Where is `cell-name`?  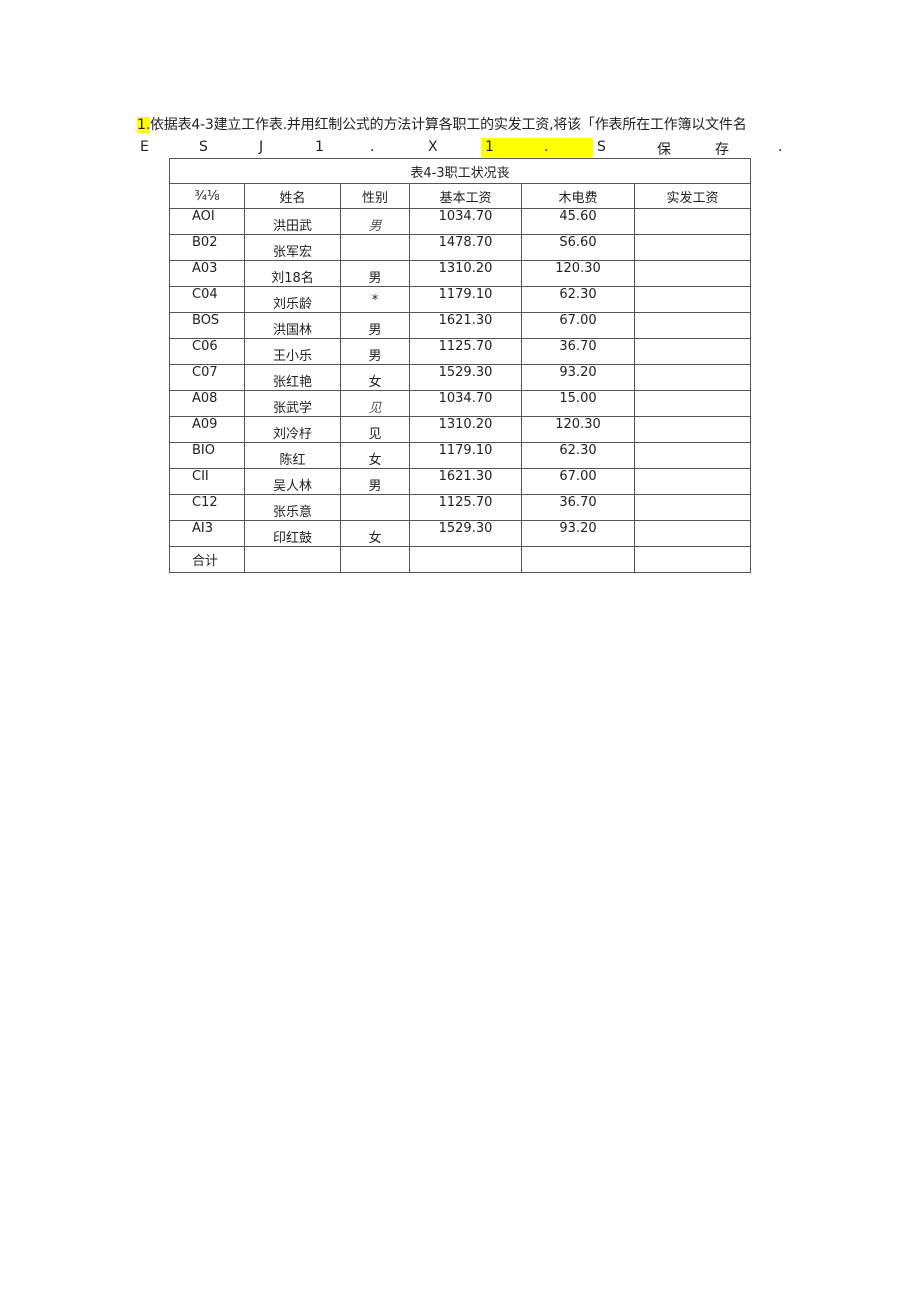 cell-name is located at coordinates (292, 559).